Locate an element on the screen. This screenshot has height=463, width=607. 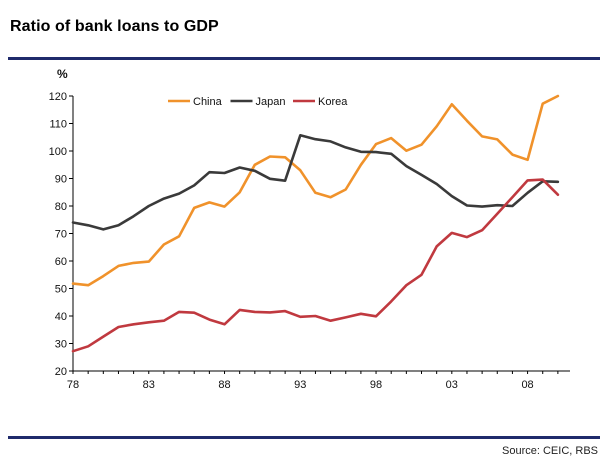
y-tick-label: 80 is located at coordinates (61, 207).